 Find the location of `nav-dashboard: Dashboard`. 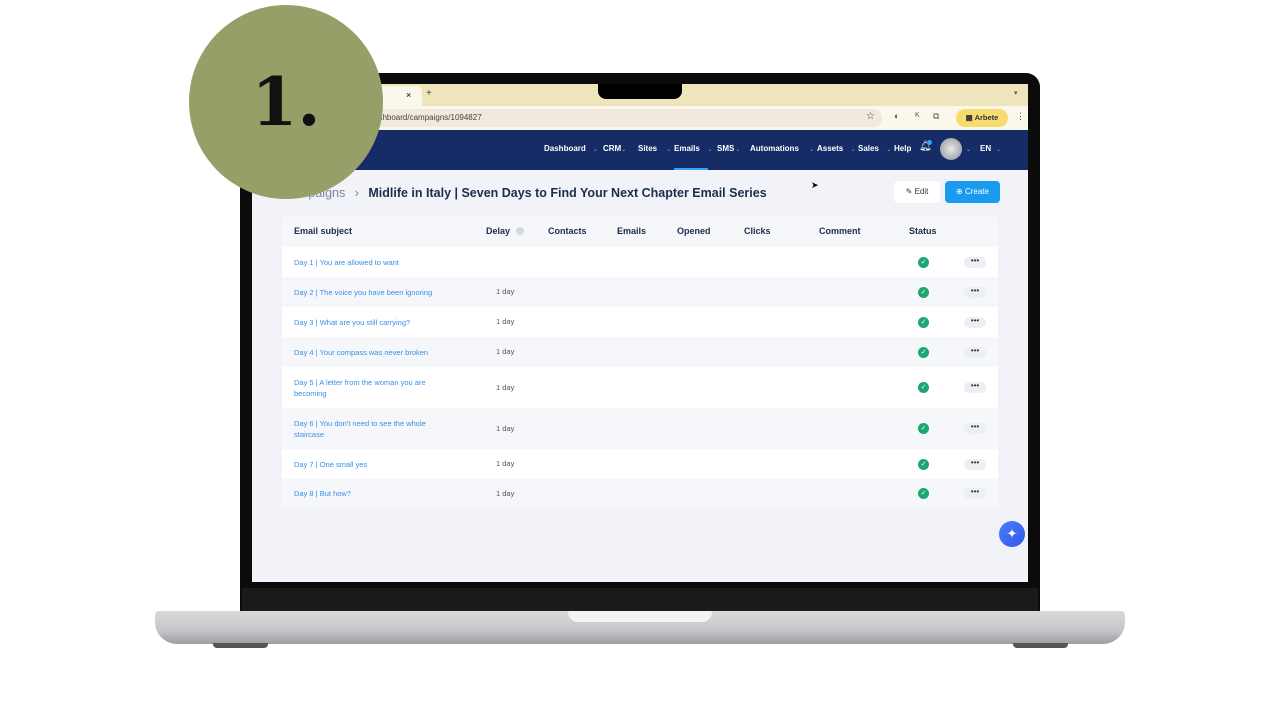

nav-dashboard: Dashboard is located at coordinates (565, 148).